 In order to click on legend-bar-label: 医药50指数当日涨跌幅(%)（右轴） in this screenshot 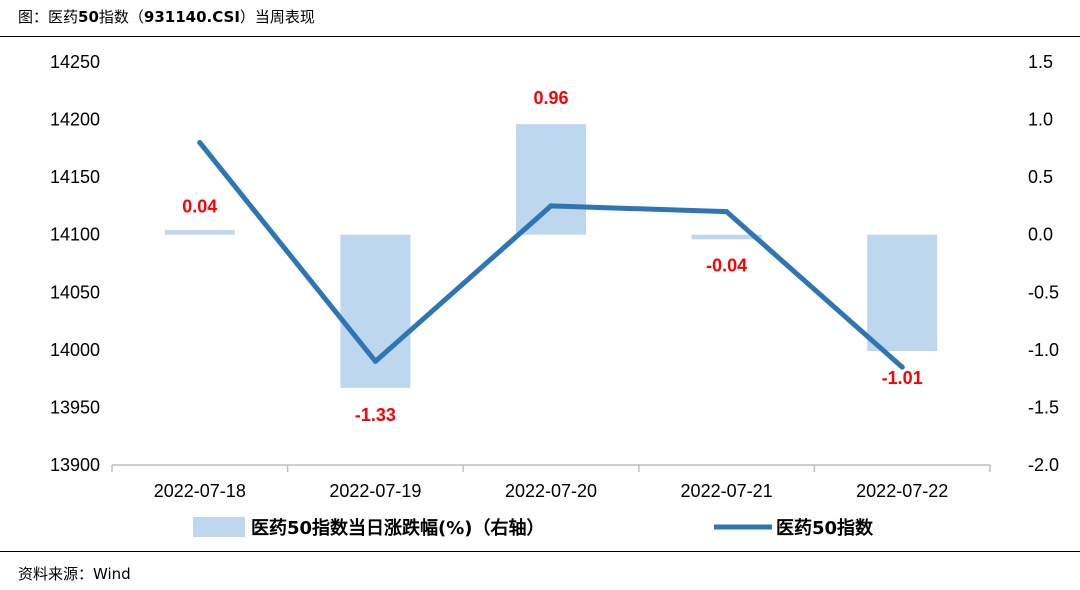, I will do `click(398, 528)`.